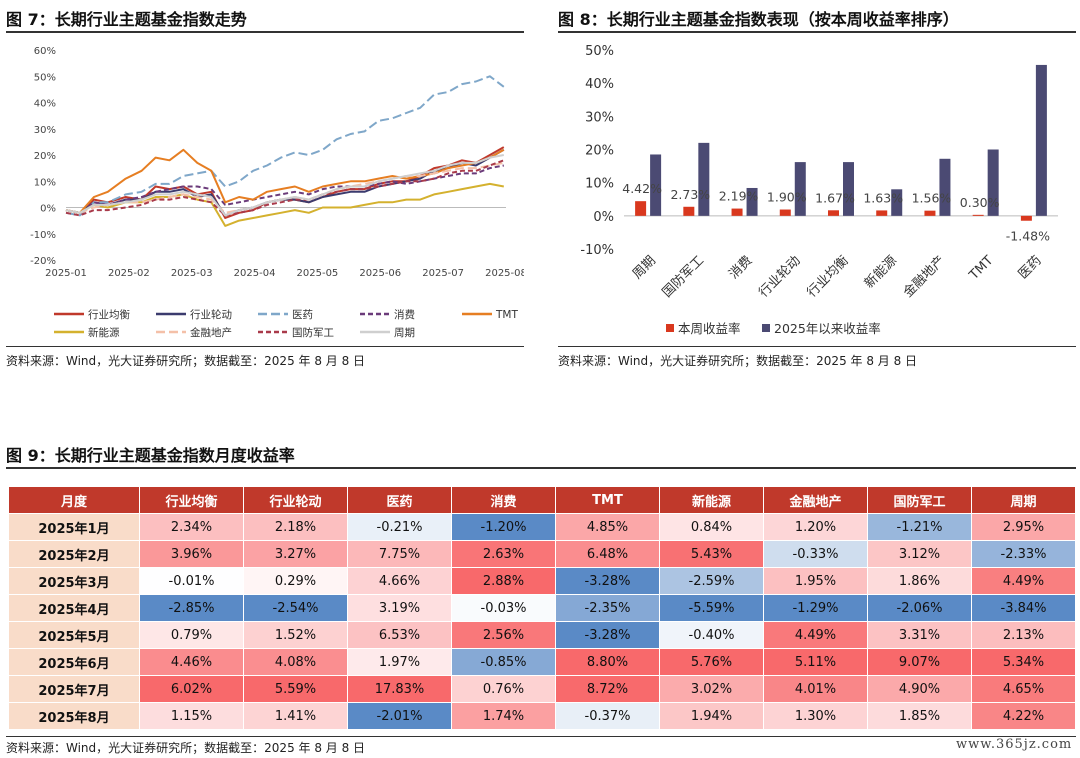  Describe the element at coordinates (1023, 689) in the screenshot. I see `table-cell: 4.65%` at that location.